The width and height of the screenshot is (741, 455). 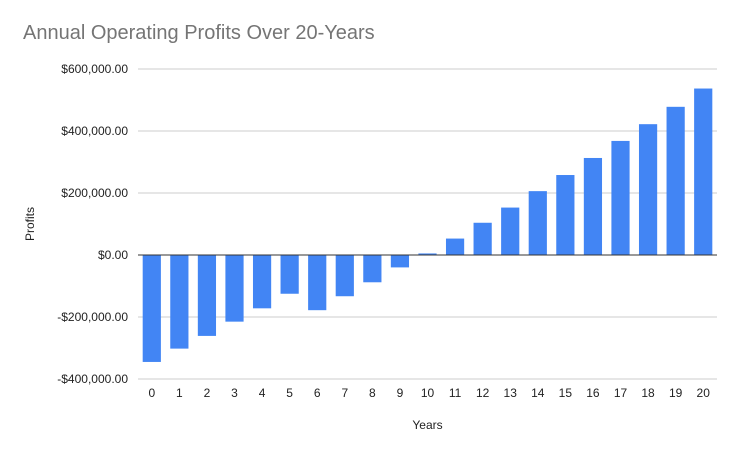 I want to click on x-tick-label: 17, so click(x=621, y=393).